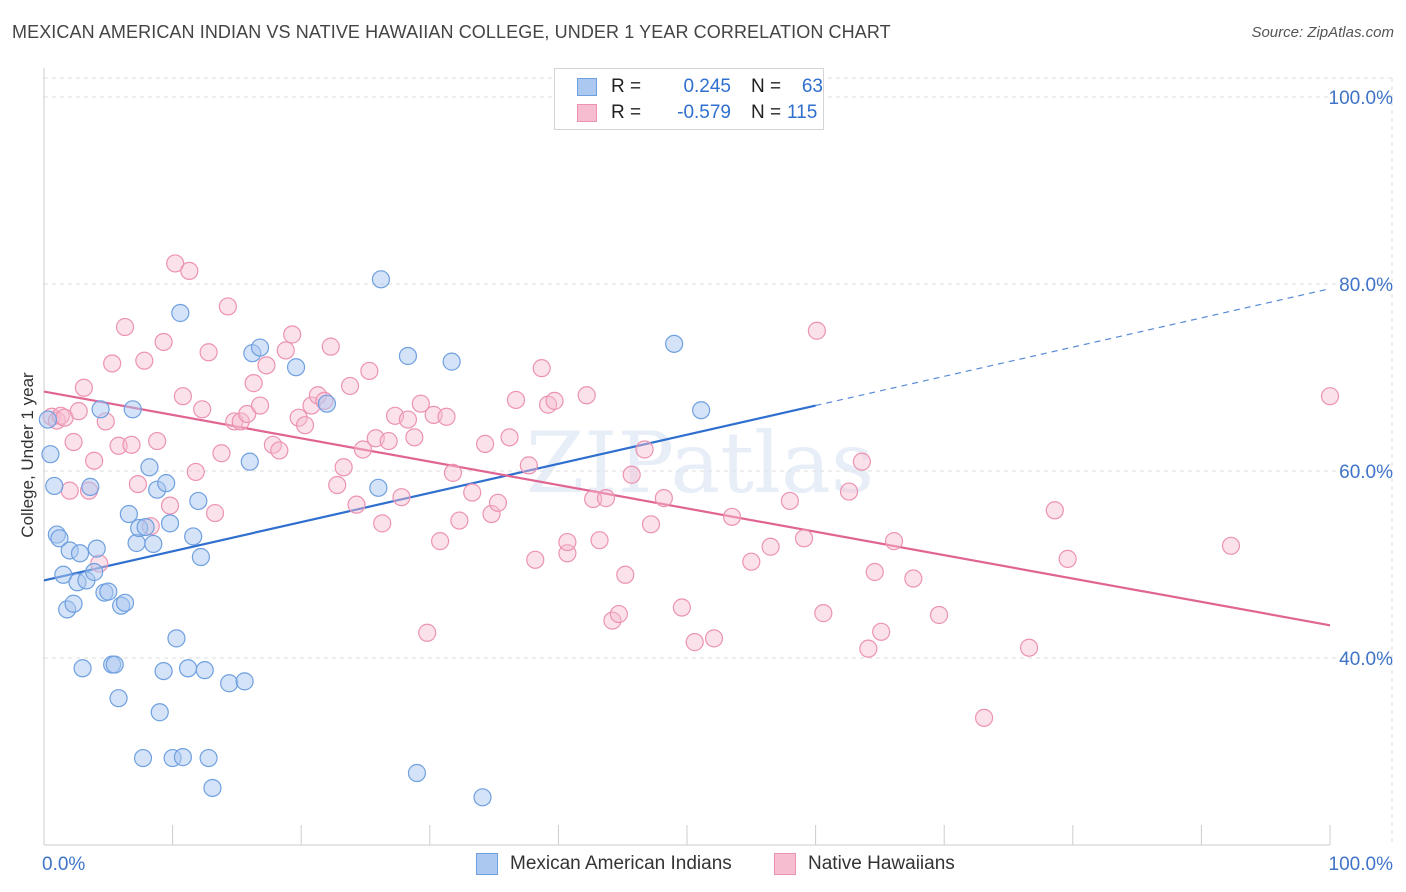 The height and width of the screenshot is (892, 1406). What do you see at coordinates (700, 113) in the screenshot?
I see `legend-row-pink: R = -0.579 N = 115` at bounding box center [700, 113].